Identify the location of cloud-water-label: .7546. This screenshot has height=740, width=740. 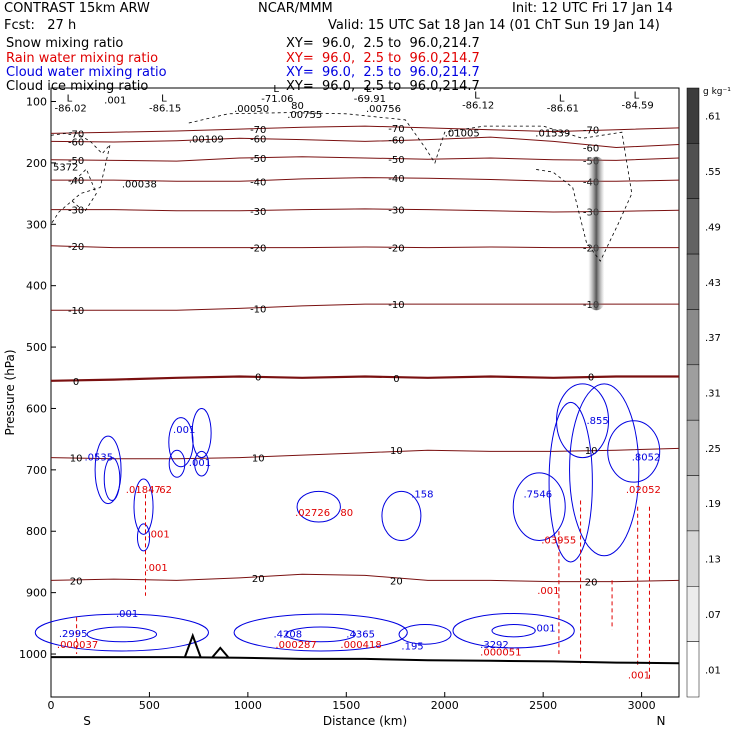
(537, 494).